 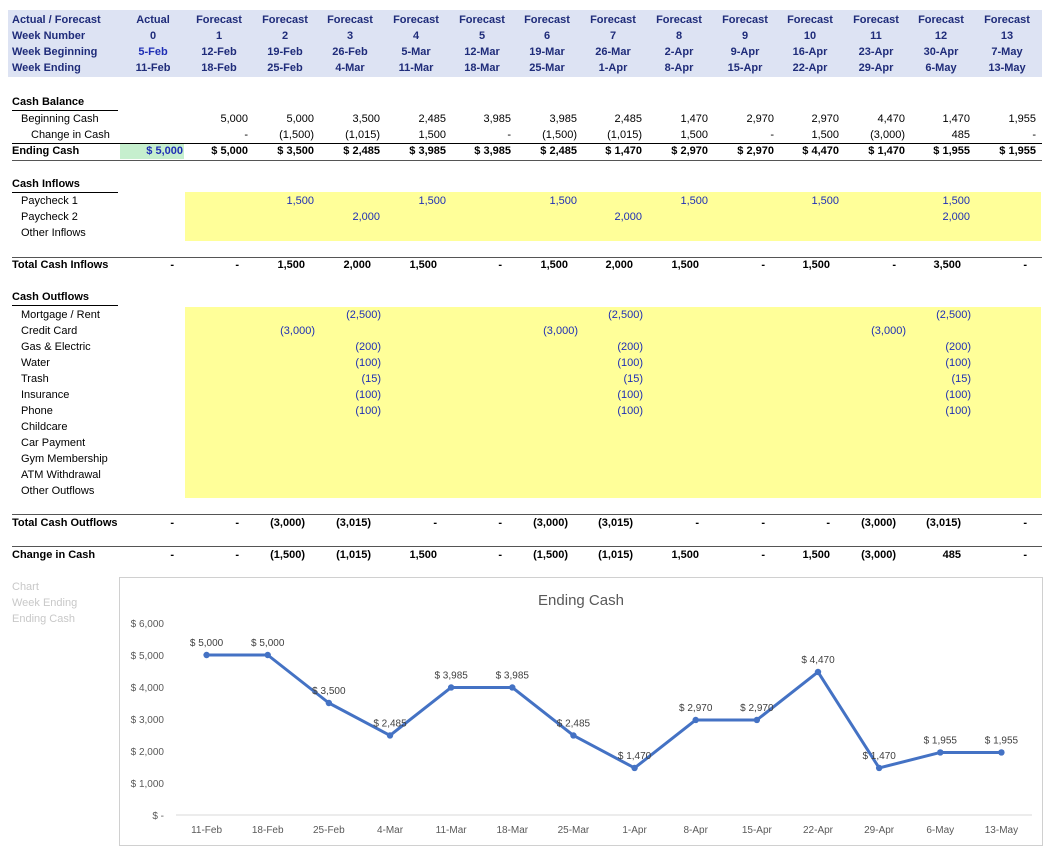 What do you see at coordinates (891, 119) in the screenshot?
I see `beginning-cash-value: 4,470` at bounding box center [891, 119].